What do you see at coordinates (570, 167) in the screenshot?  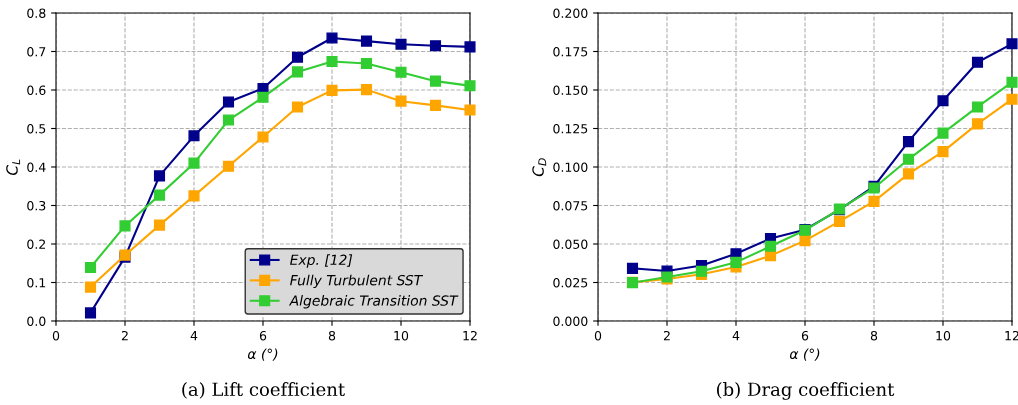 I see `y-tick-label: 0.100` at bounding box center [570, 167].